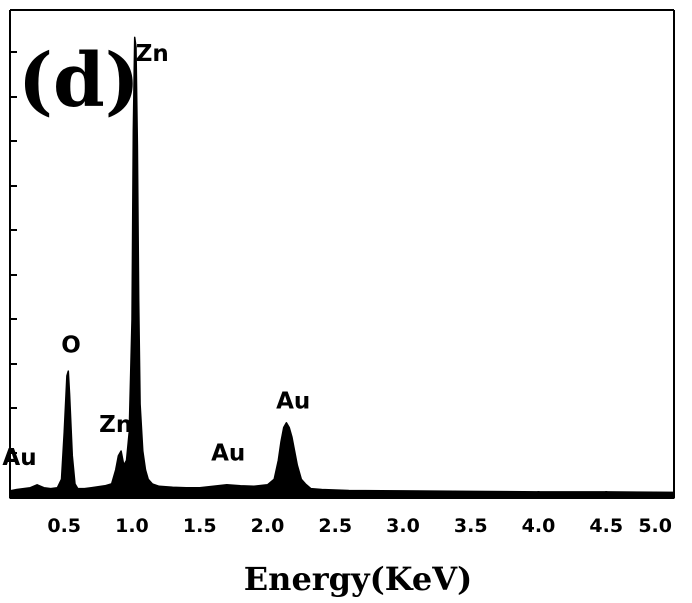  What do you see at coordinates (64, 526) in the screenshot?
I see `x-tick-label: 0.5` at bounding box center [64, 526].